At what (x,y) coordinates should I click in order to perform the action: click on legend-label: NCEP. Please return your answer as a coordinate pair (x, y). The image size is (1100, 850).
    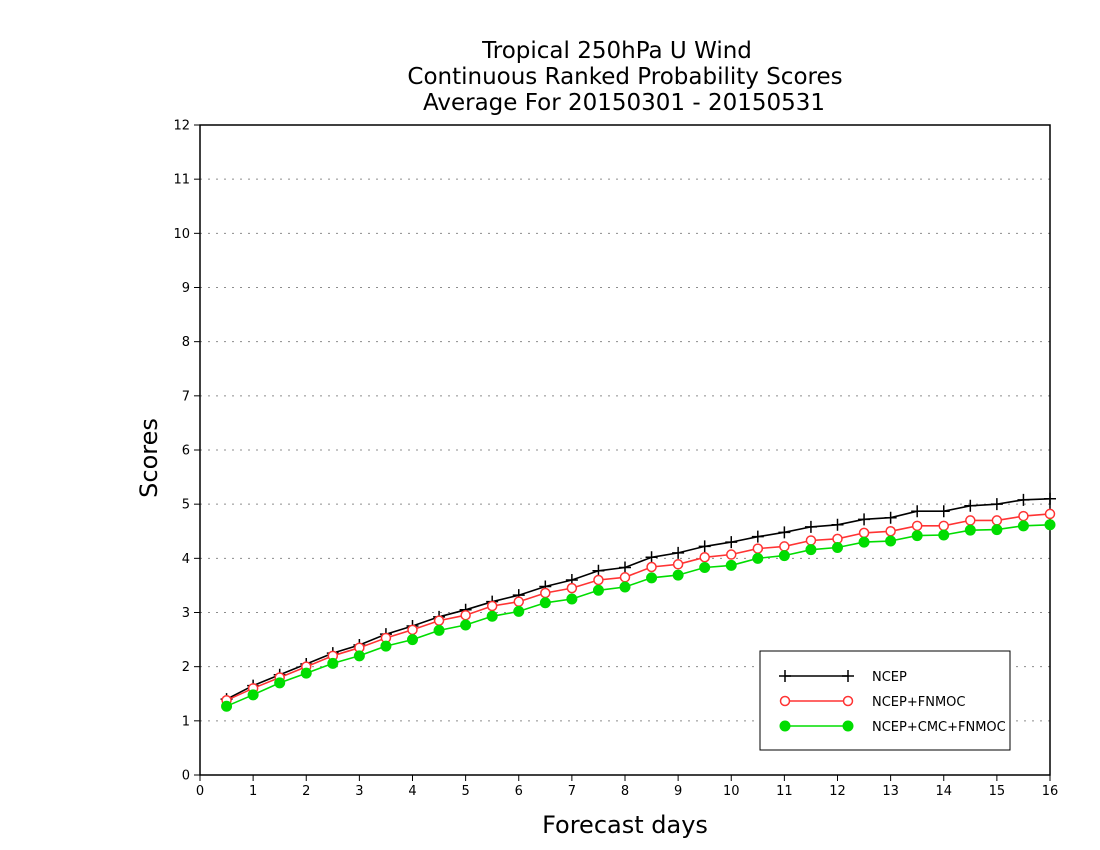
    Looking at the image, I should click on (889, 677).